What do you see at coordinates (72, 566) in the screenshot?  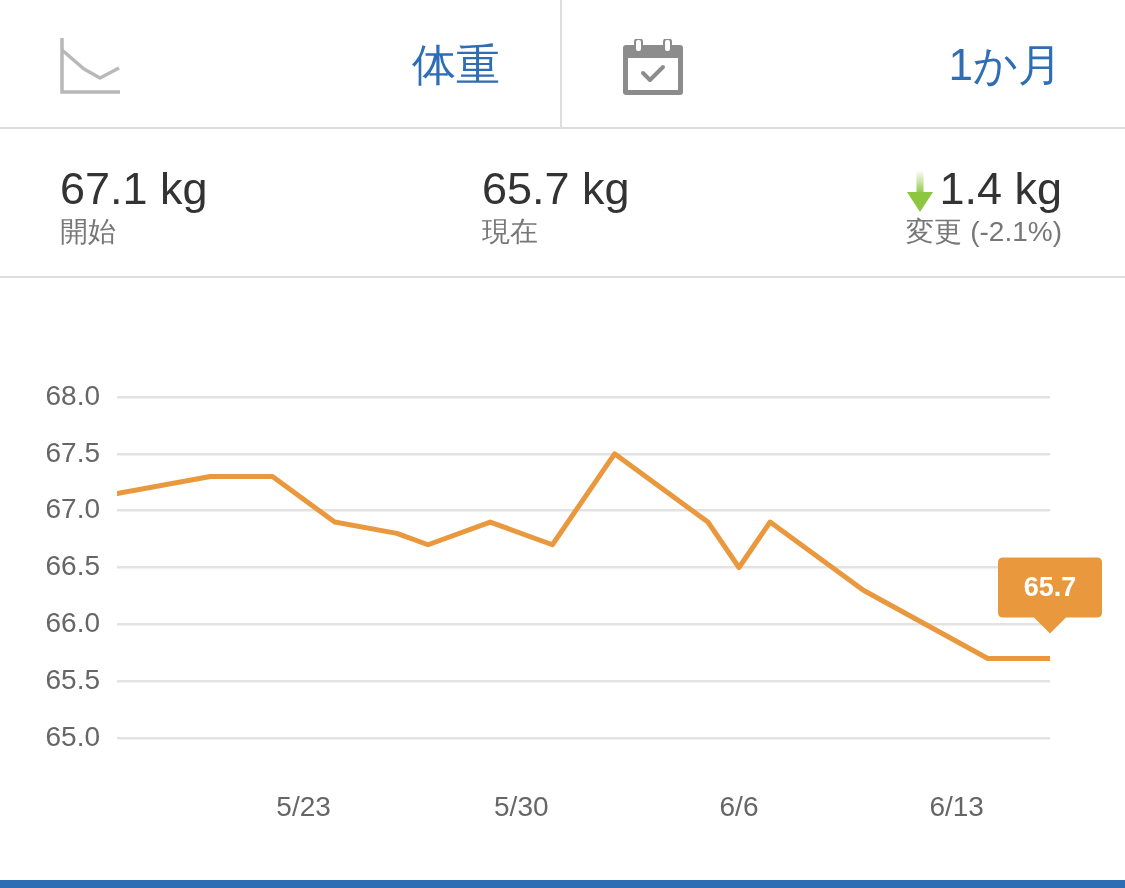 I see `y-tick-label: 66.5` at bounding box center [72, 566].